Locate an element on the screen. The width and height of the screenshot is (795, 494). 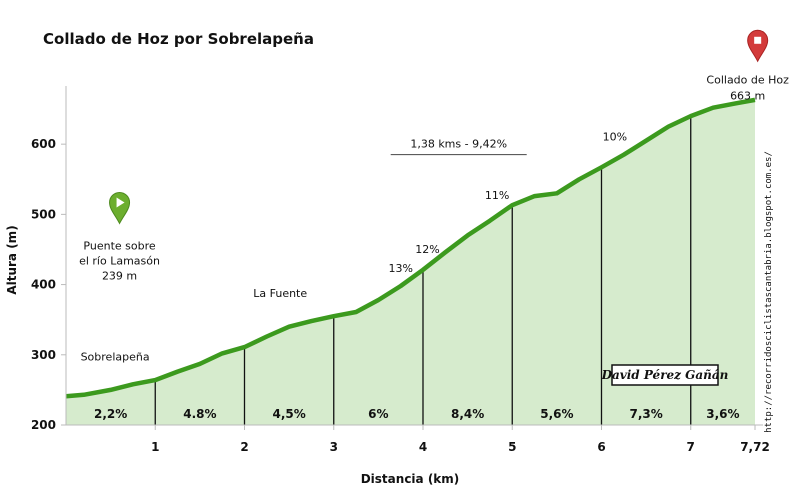
x-tick-label: 7,72 is located at coordinates (755, 447).